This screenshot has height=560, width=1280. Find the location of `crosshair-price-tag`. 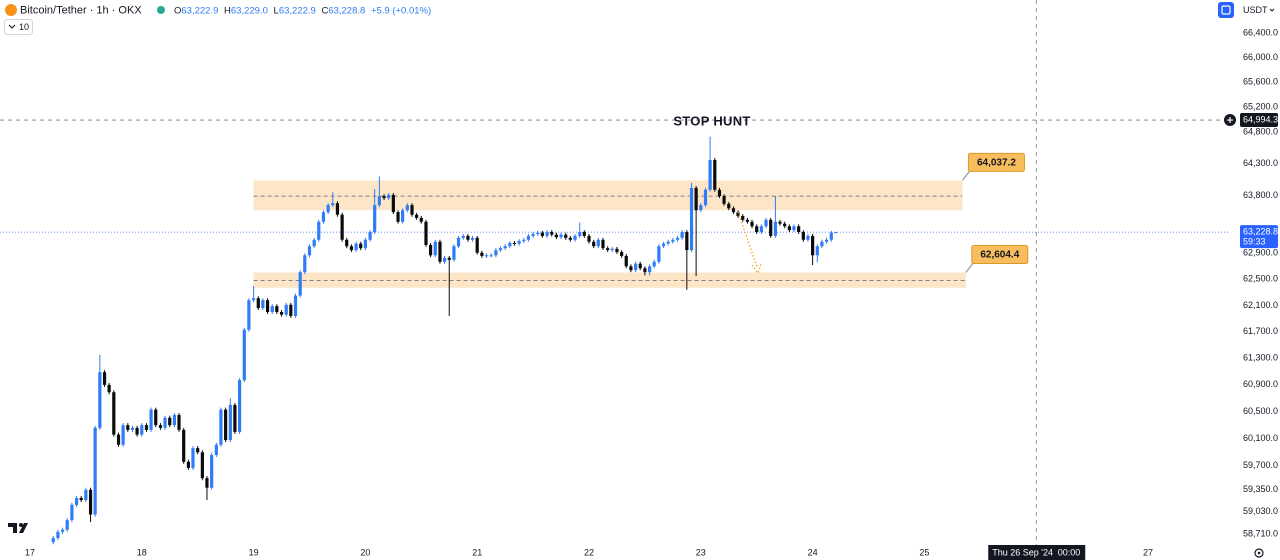

crosshair-price-tag is located at coordinates (1259, 120).